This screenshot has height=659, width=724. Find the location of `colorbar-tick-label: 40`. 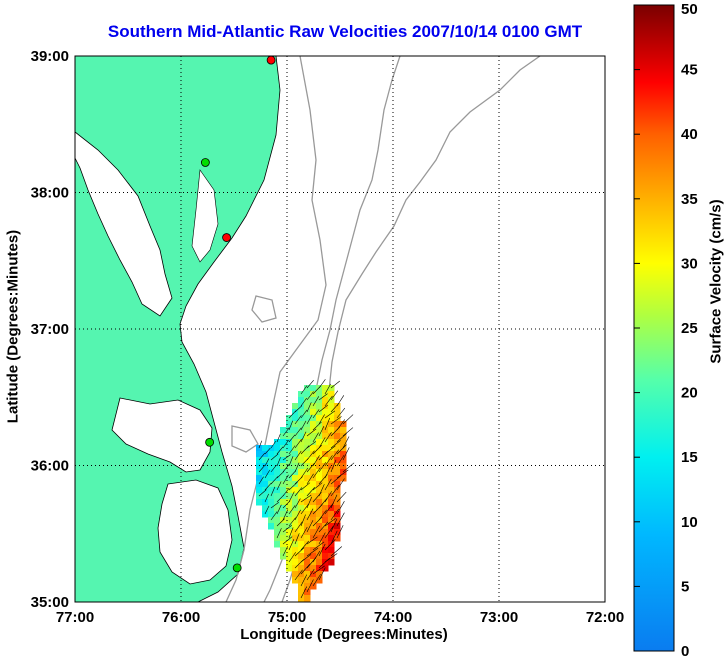

colorbar-tick-label: 40 is located at coordinates (689, 134).